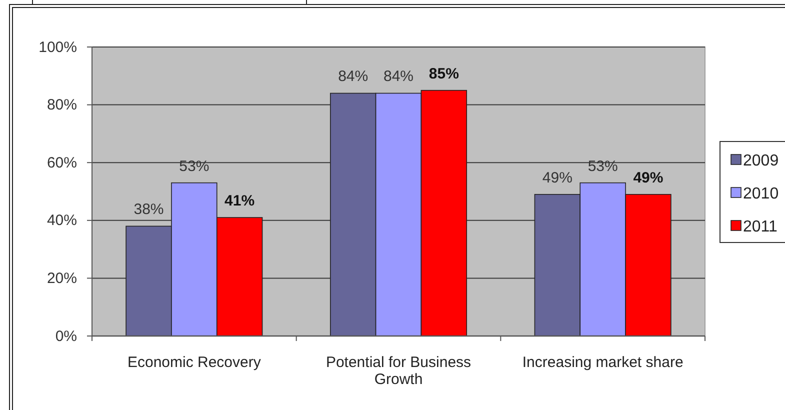  What do you see at coordinates (57, 47) in the screenshot?
I see `y-tick-label: 100%` at bounding box center [57, 47].